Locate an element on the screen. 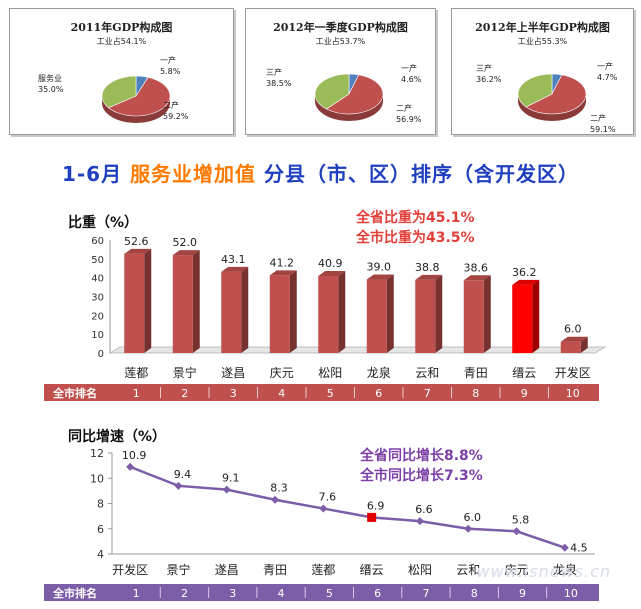 Image resolution: width=641 pixels, height=609 pixels. pie-title: 2012年上半年GDP构成图 is located at coordinates (542, 27).